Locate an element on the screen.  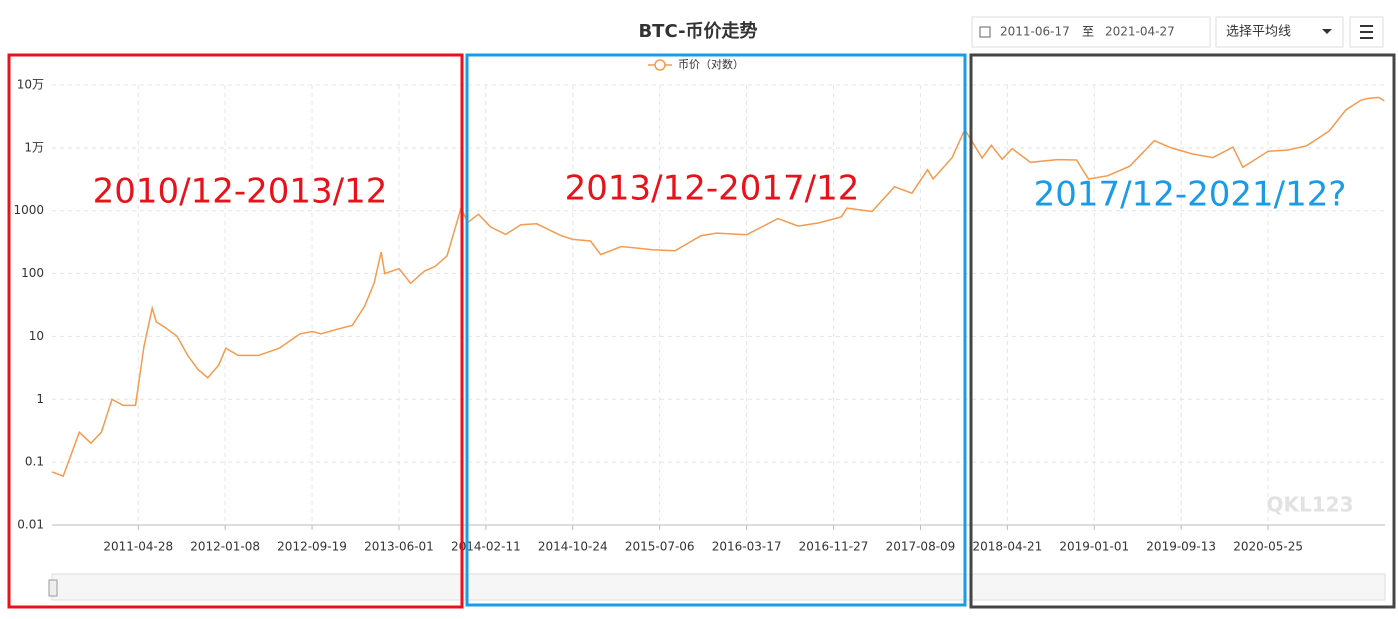
start-date: 2011-06-17 is located at coordinates (1035, 32).